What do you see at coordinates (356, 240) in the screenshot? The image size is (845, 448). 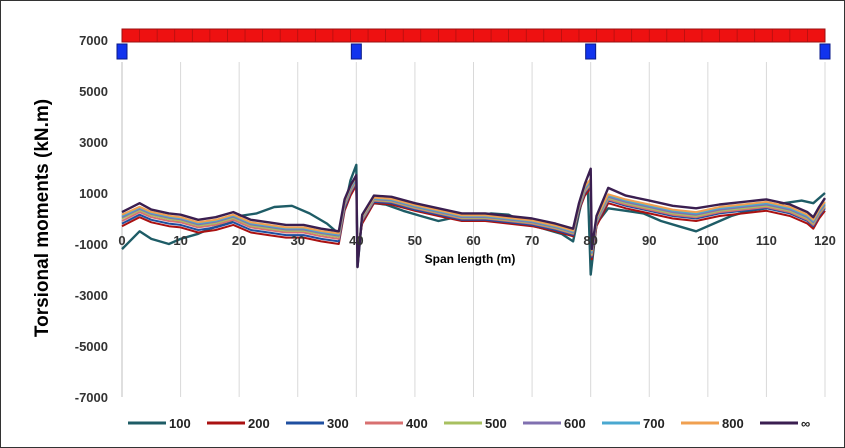 I see `x-tick-label: 40` at bounding box center [356, 240].